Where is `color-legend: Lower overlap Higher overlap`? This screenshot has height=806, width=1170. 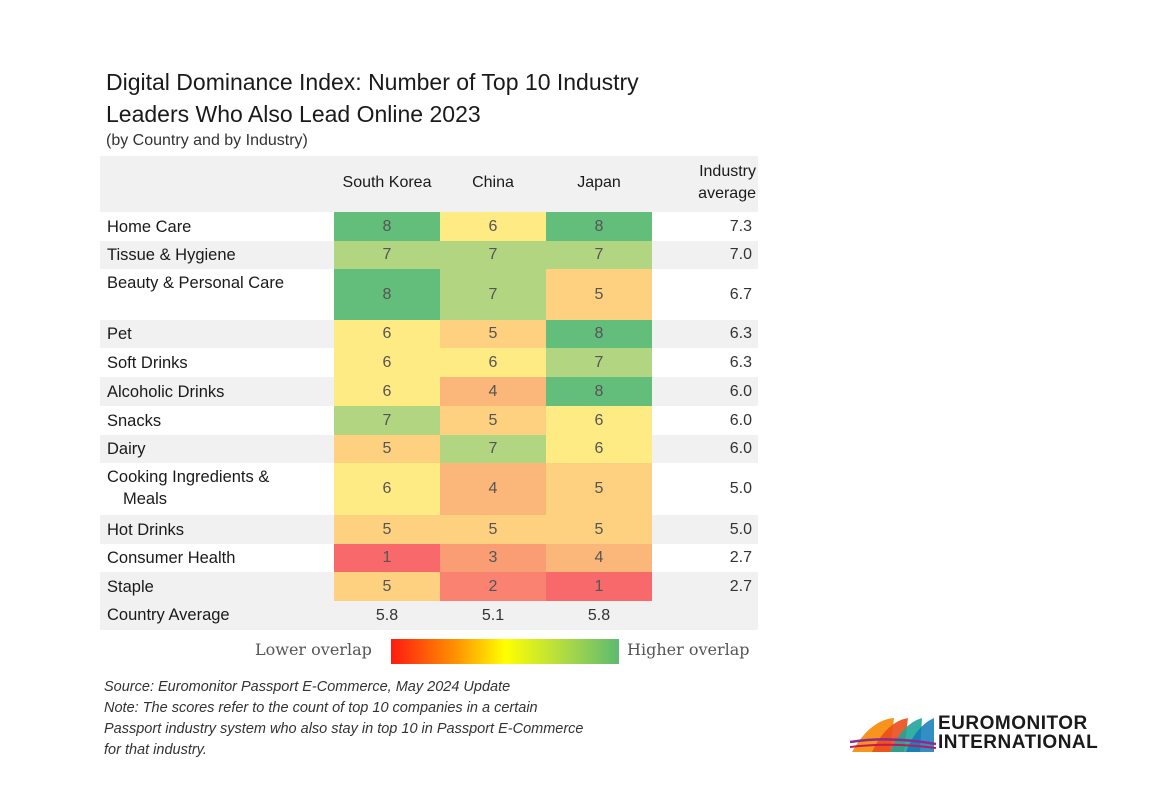
color-legend: Lower overlap Higher overlap is located at coordinates (585, 652).